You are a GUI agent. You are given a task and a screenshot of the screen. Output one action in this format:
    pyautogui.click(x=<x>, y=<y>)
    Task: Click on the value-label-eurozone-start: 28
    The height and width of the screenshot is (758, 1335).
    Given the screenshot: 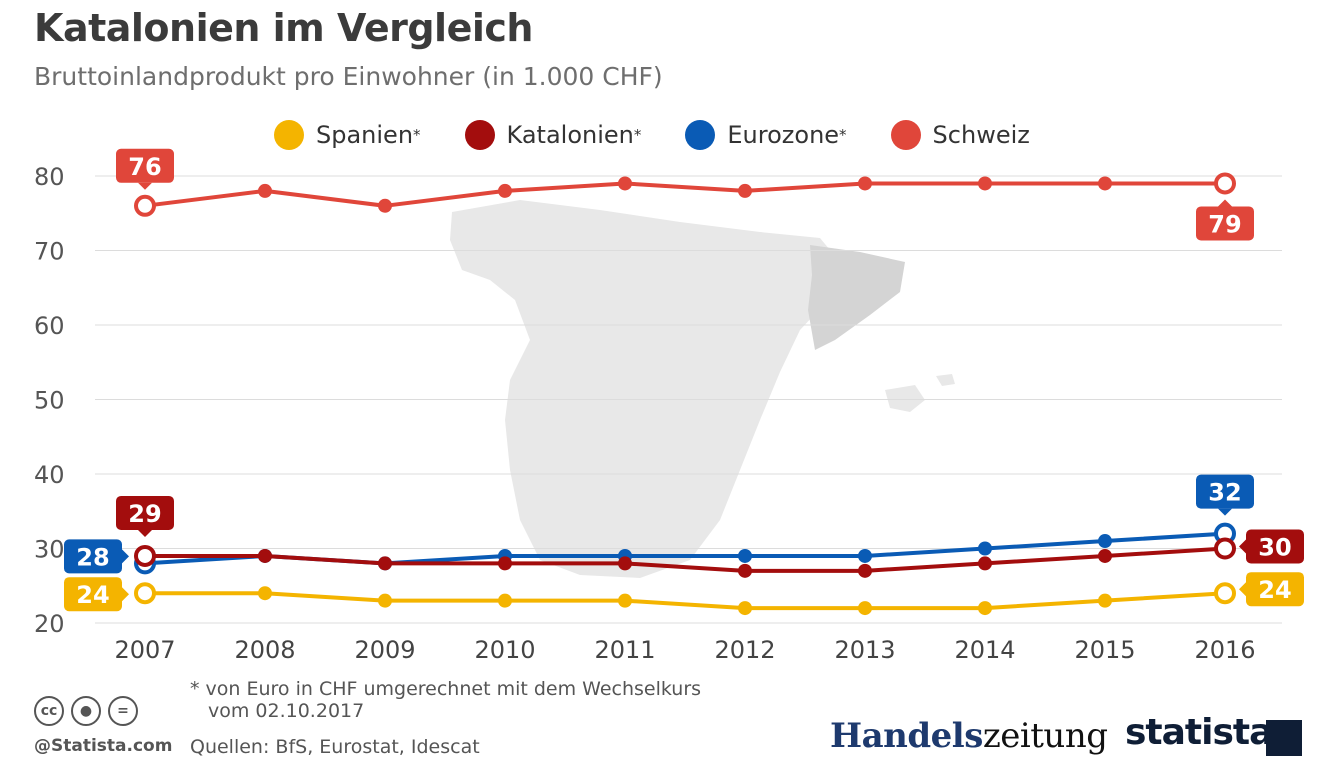 What is the action you would take?
    pyautogui.click(x=96, y=556)
    